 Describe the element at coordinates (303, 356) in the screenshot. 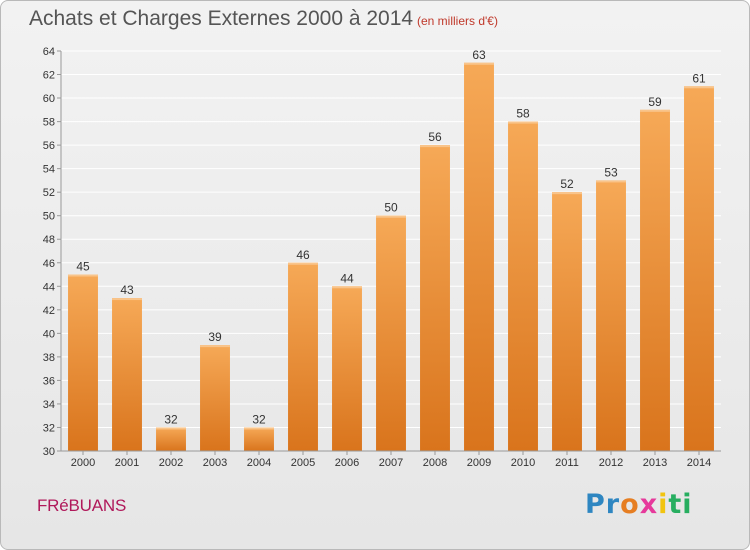

I see `bar-2005` at that location.